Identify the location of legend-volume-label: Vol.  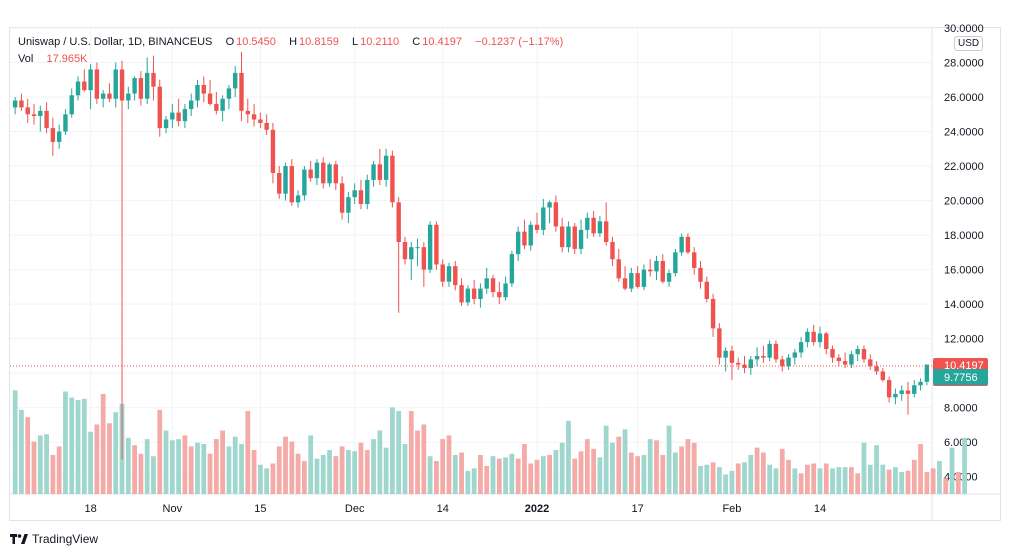
(26, 59).